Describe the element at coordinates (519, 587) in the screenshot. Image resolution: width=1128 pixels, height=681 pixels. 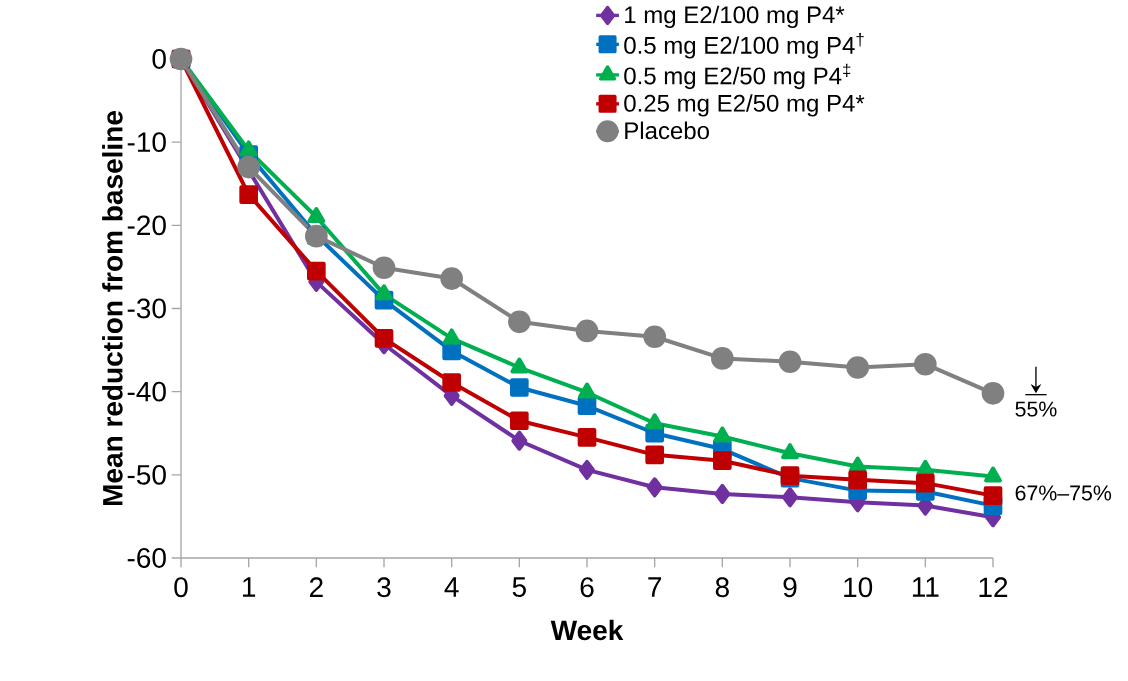
I see `x-tick-label: 5` at that location.